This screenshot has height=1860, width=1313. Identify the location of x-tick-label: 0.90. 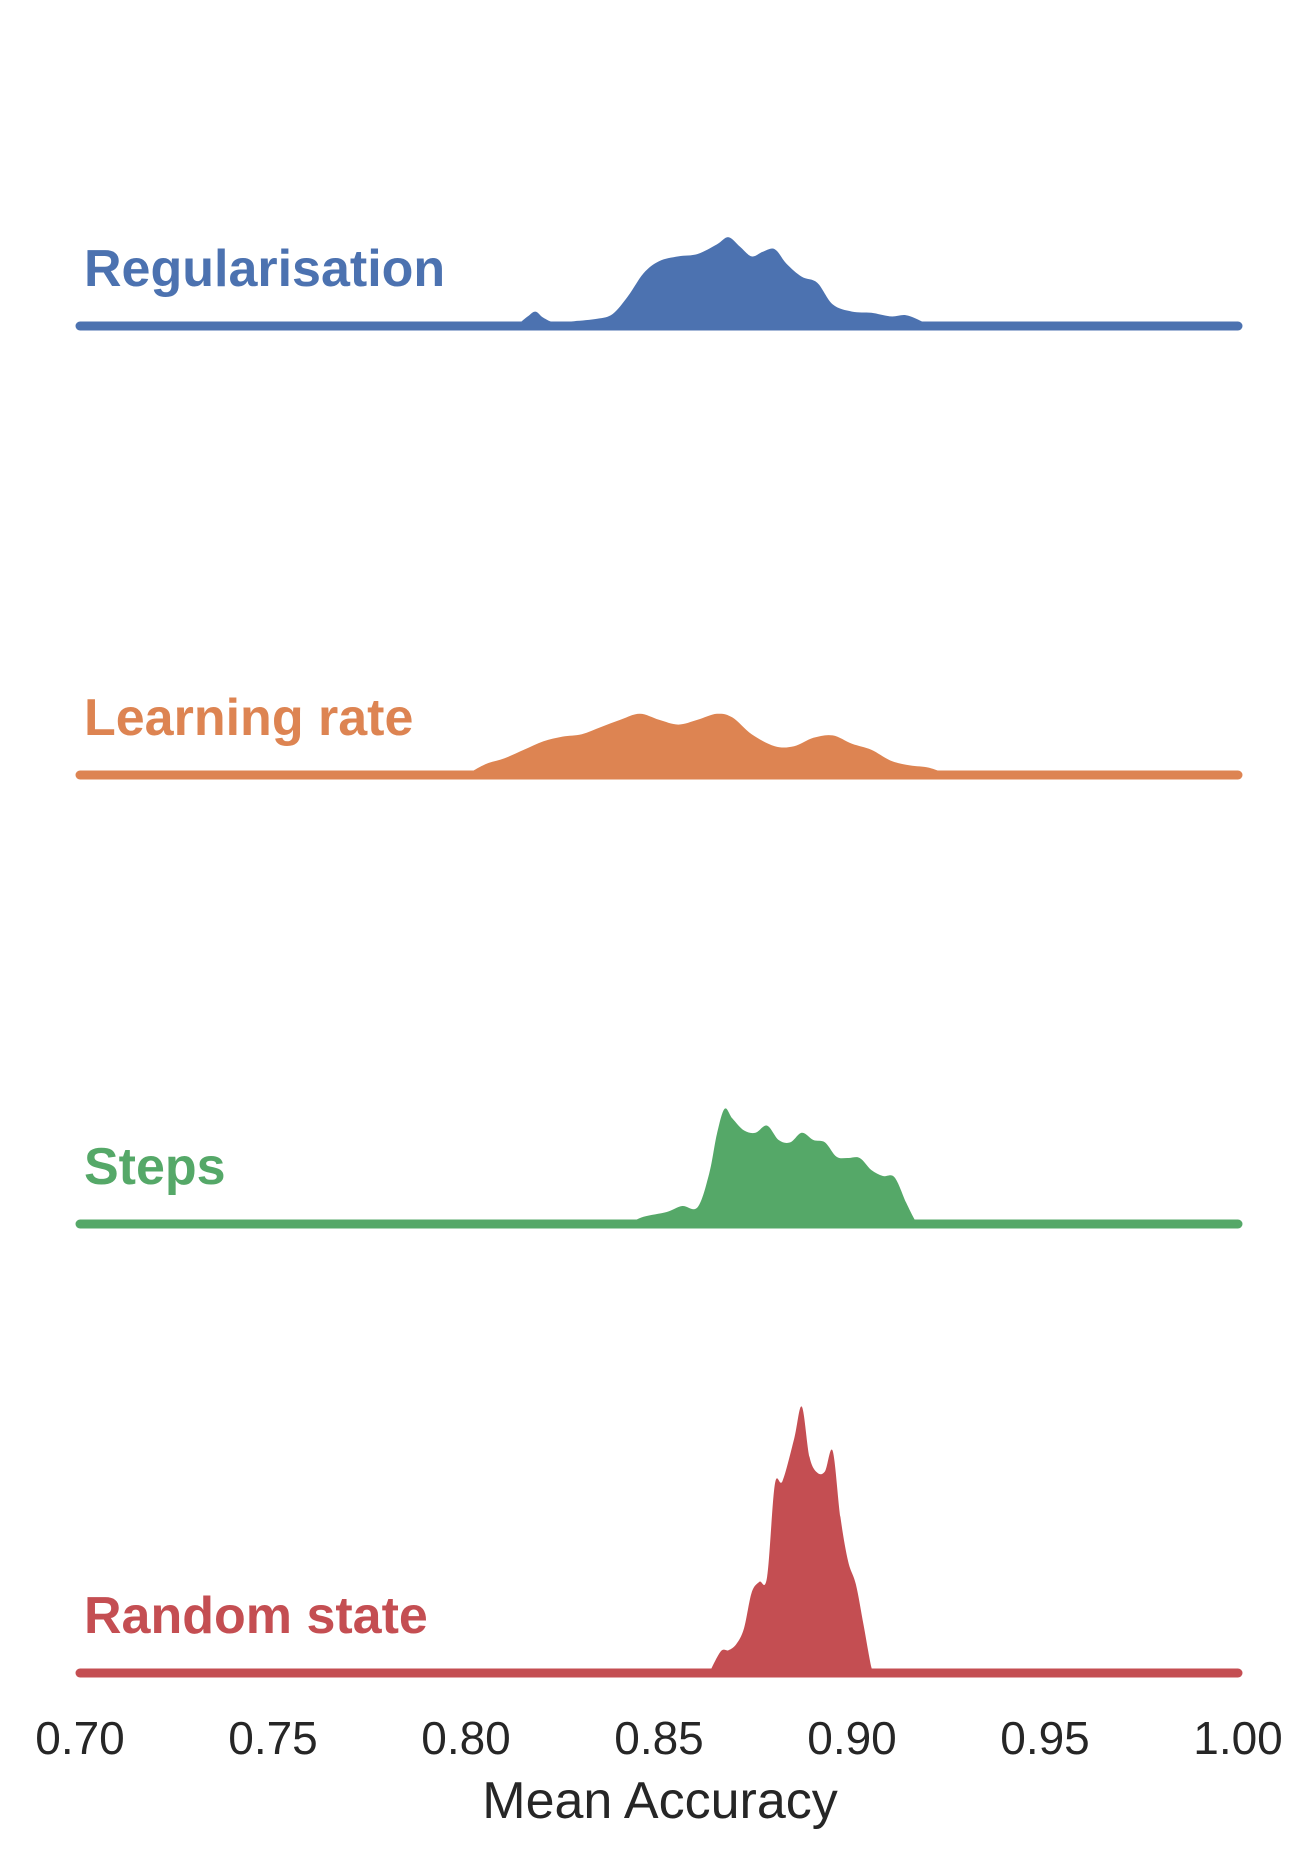
(852, 1738).